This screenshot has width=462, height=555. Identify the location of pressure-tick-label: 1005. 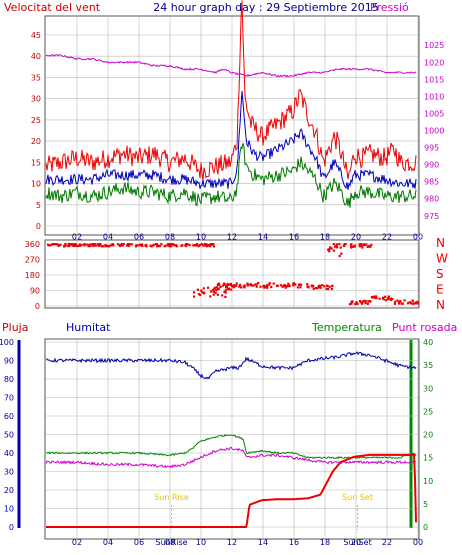
(434, 113).